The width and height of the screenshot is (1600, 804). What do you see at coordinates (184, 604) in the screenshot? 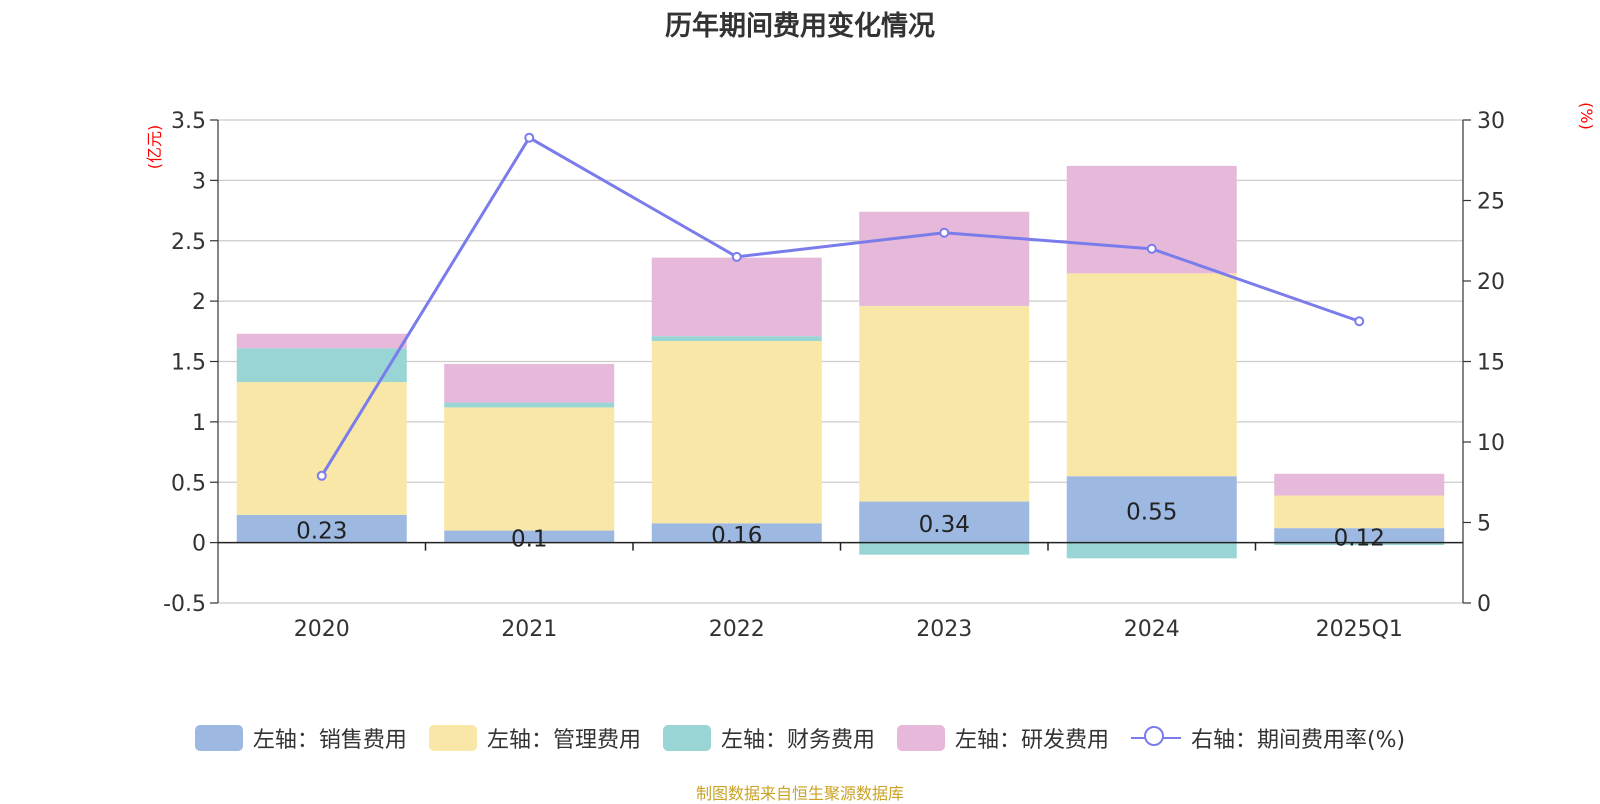
I see `y-left-tick-label: -0.5` at bounding box center [184, 604].